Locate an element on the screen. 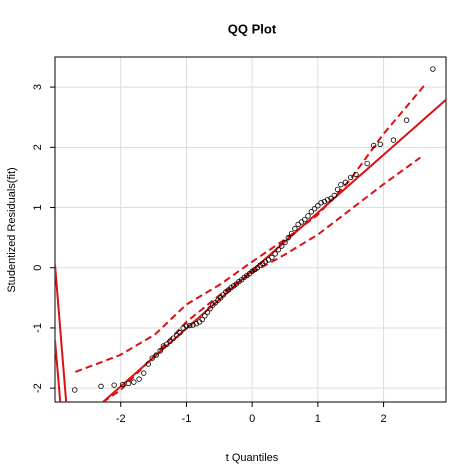 Image resolution: width=474 pixels, height=474 pixels. y-tick-label: -2 is located at coordinates (38, 388).